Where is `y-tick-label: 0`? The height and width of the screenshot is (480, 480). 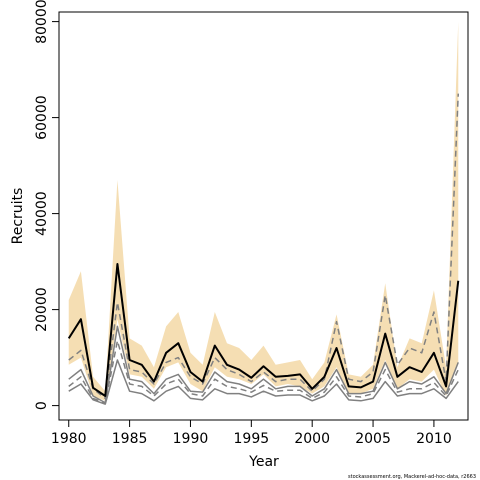
y-tick-label: 0 is located at coordinates (42, 405).